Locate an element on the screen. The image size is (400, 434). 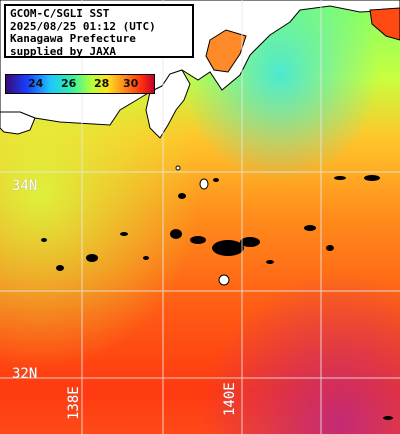
land-northeast is located at coordinates (384, 24).